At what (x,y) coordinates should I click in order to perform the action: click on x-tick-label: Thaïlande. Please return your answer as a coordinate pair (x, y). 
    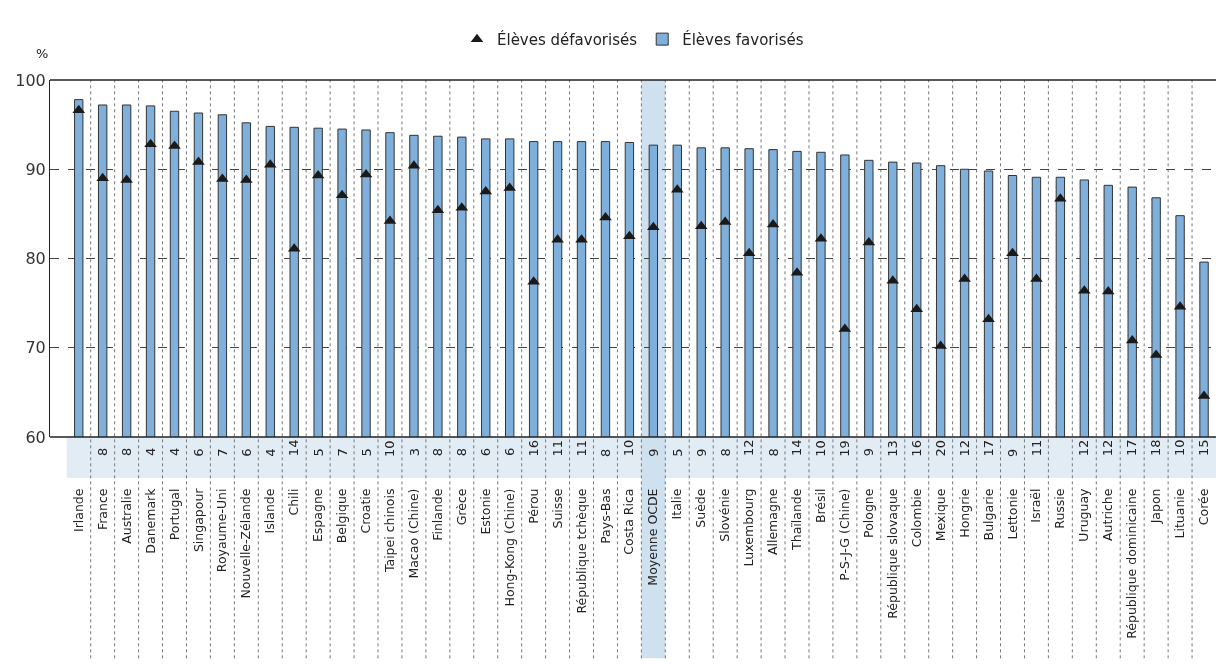
    Looking at the image, I should click on (797, 519).